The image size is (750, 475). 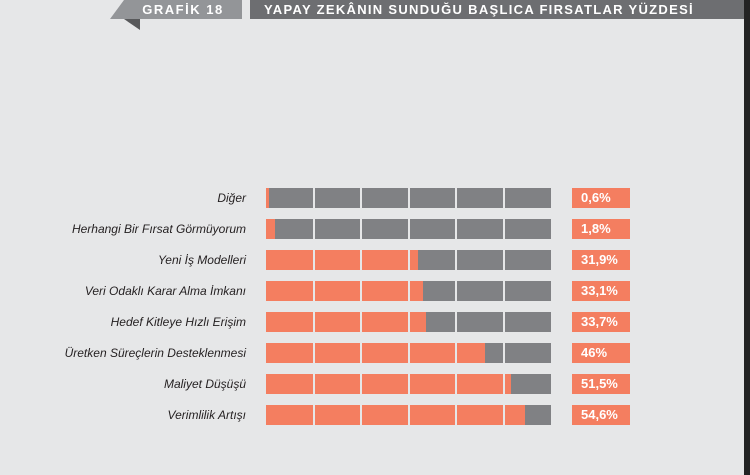 What do you see at coordinates (601, 291) in the screenshot?
I see `value-label: 33,1%` at bounding box center [601, 291].